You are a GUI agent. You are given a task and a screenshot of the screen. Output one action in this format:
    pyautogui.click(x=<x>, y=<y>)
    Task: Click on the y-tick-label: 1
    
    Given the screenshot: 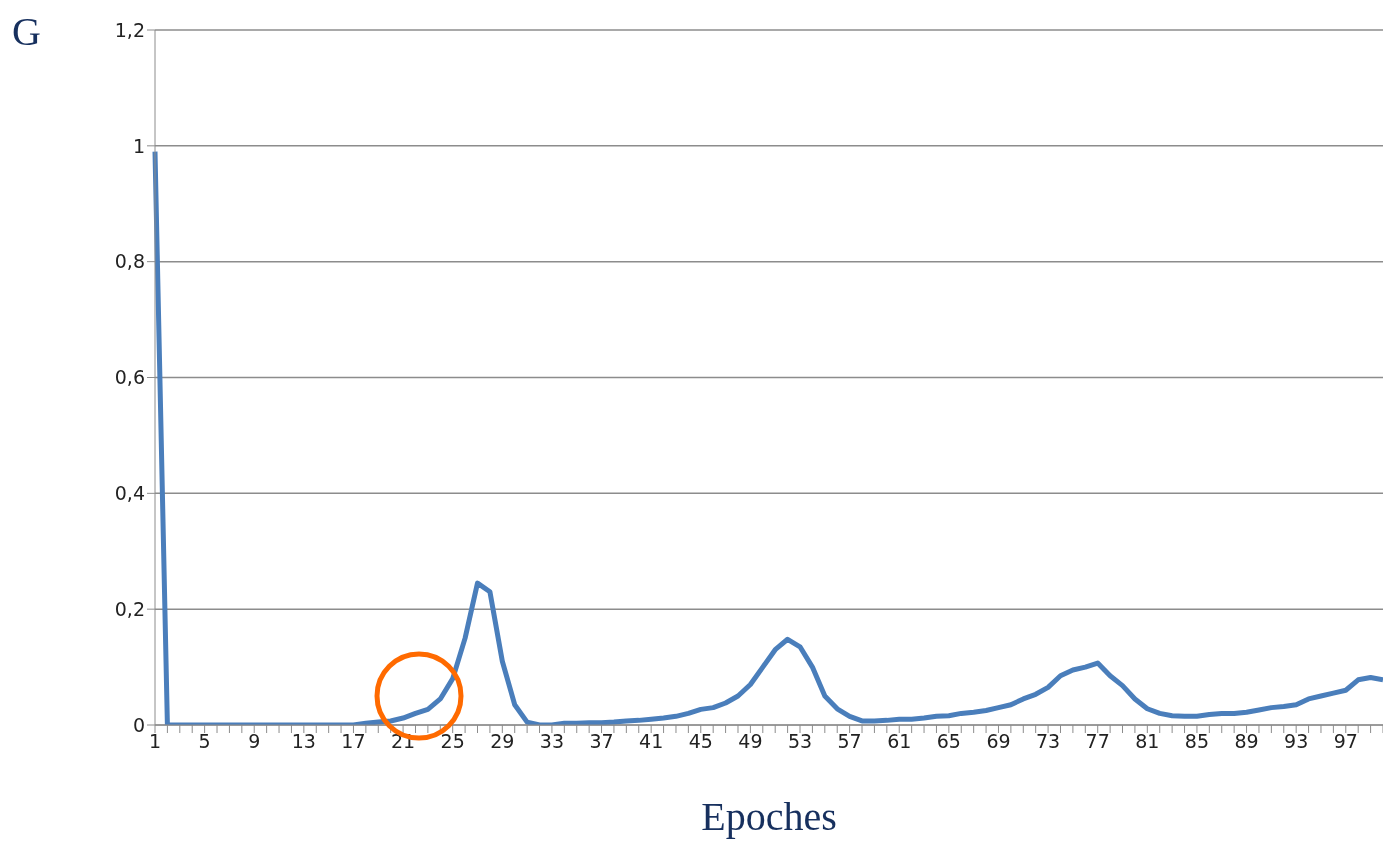 What is the action you would take?
    pyautogui.click(x=138, y=145)
    